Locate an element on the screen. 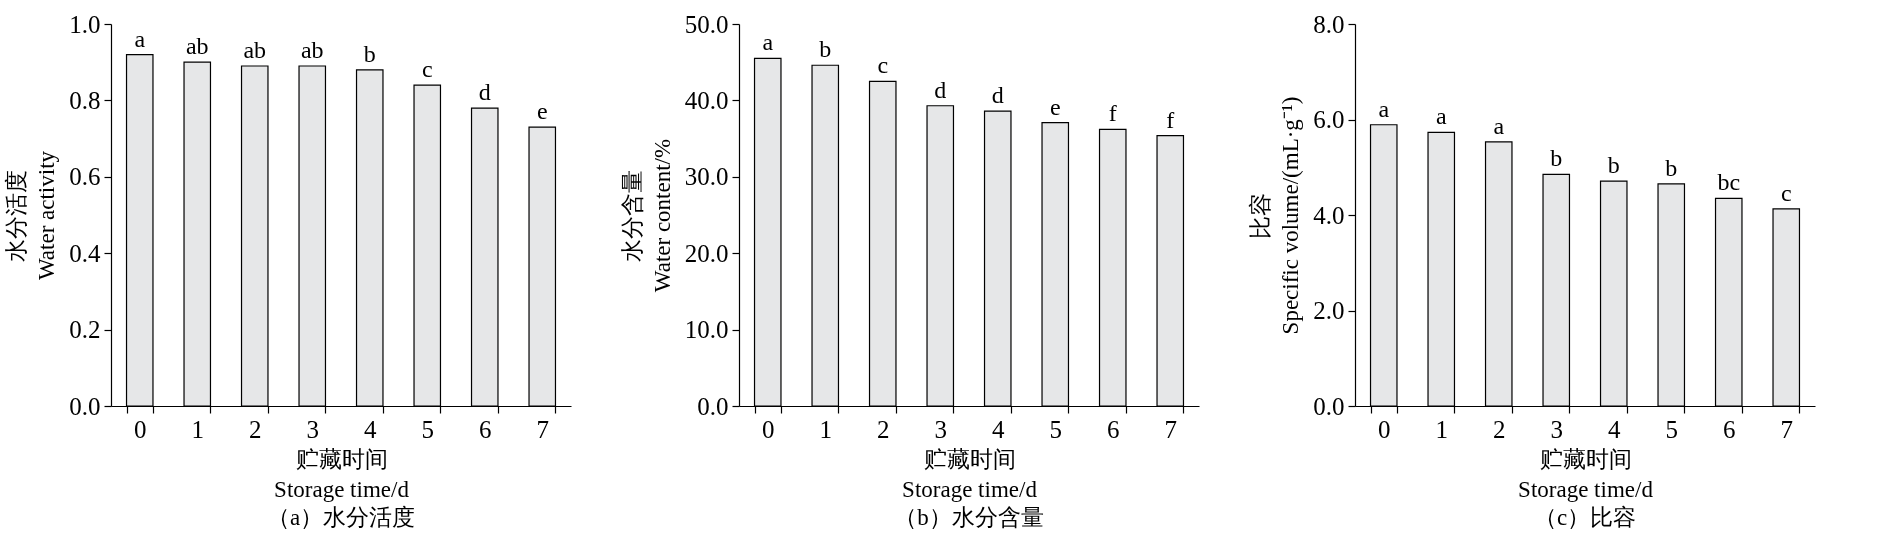 This screenshot has width=1892, height=555. data-label: bc is located at coordinates (1729, 182).